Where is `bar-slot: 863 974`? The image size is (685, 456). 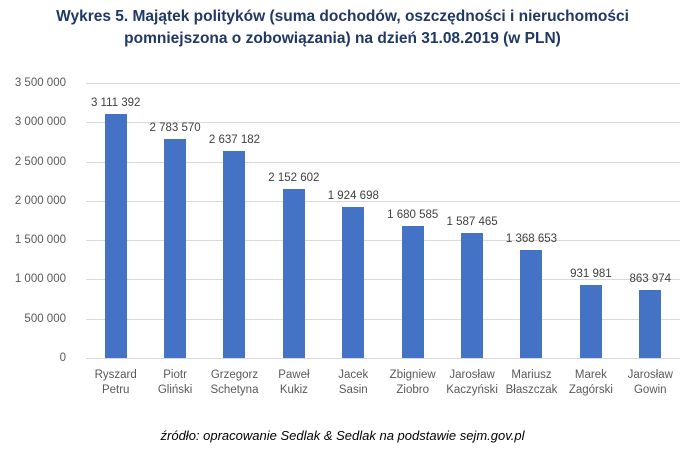
bar-slot: 863 974 is located at coordinates (650, 220).